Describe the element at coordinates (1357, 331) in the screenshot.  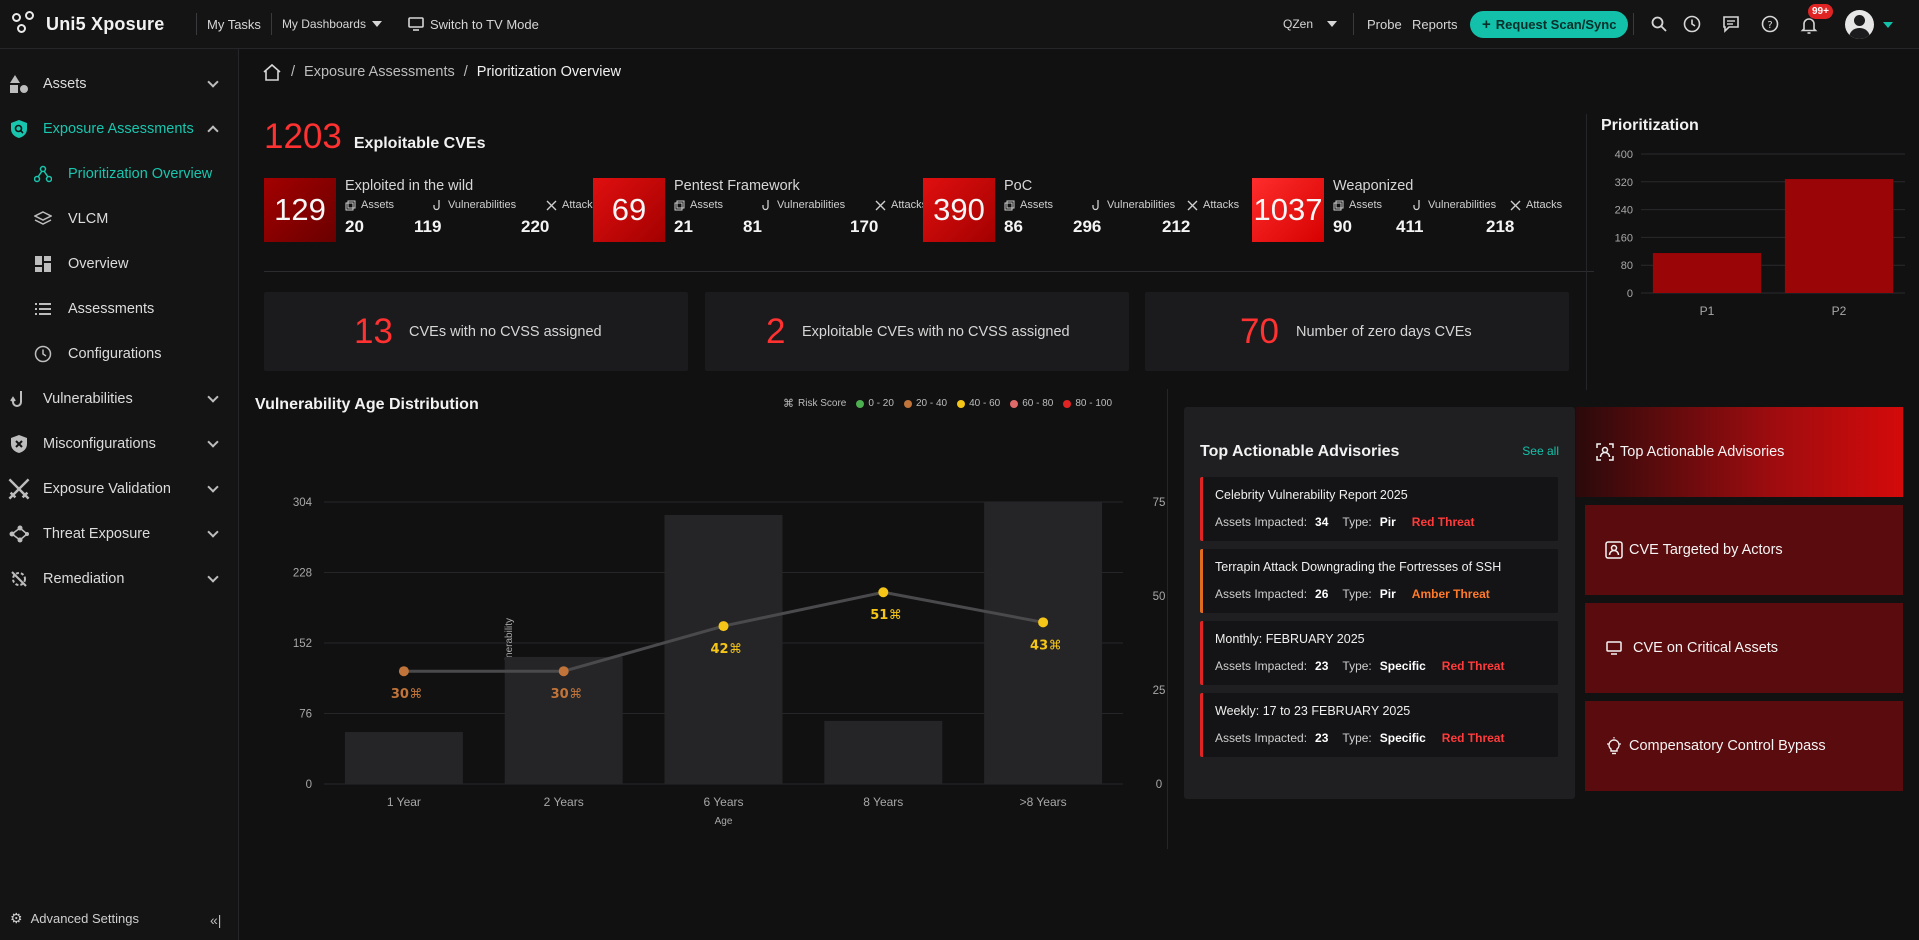
I see `stat-zero-day-cves: 70 Number of zero days CVEs` at that location.